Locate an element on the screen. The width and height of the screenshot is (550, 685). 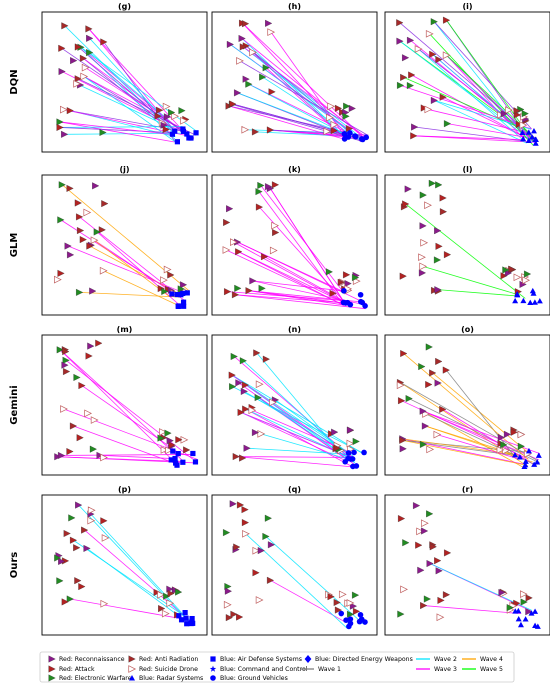
panel-o: (o) is located at coordinates (467, 400).